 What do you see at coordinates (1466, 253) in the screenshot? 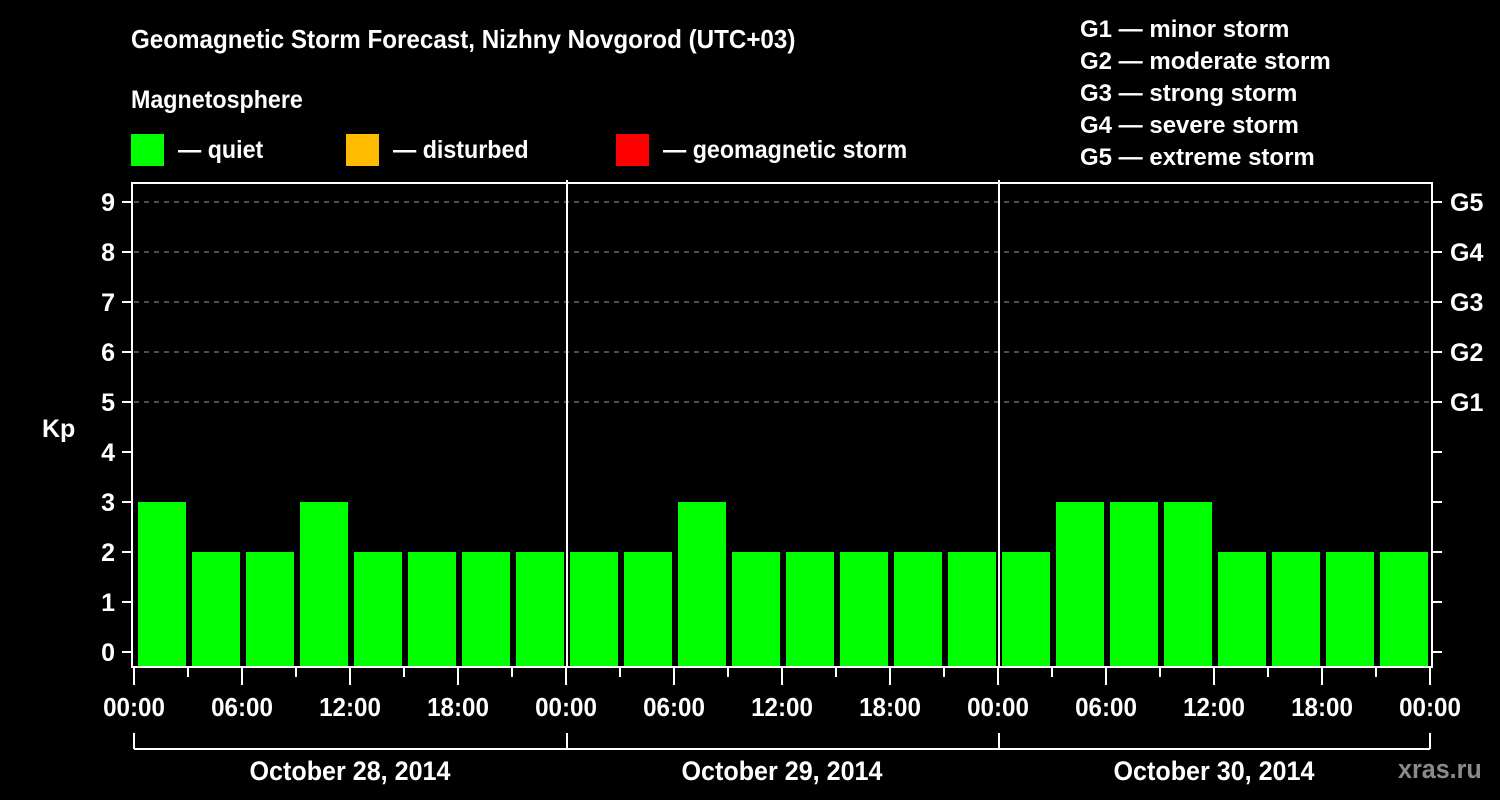
I see `g-scale-label: G4` at bounding box center [1466, 253].